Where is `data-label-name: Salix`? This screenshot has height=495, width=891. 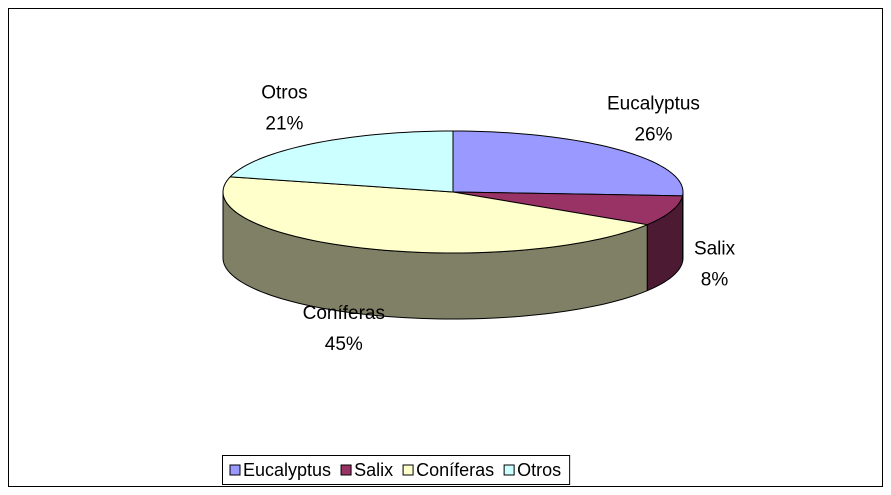
data-label-name: Salix is located at coordinates (715, 248).